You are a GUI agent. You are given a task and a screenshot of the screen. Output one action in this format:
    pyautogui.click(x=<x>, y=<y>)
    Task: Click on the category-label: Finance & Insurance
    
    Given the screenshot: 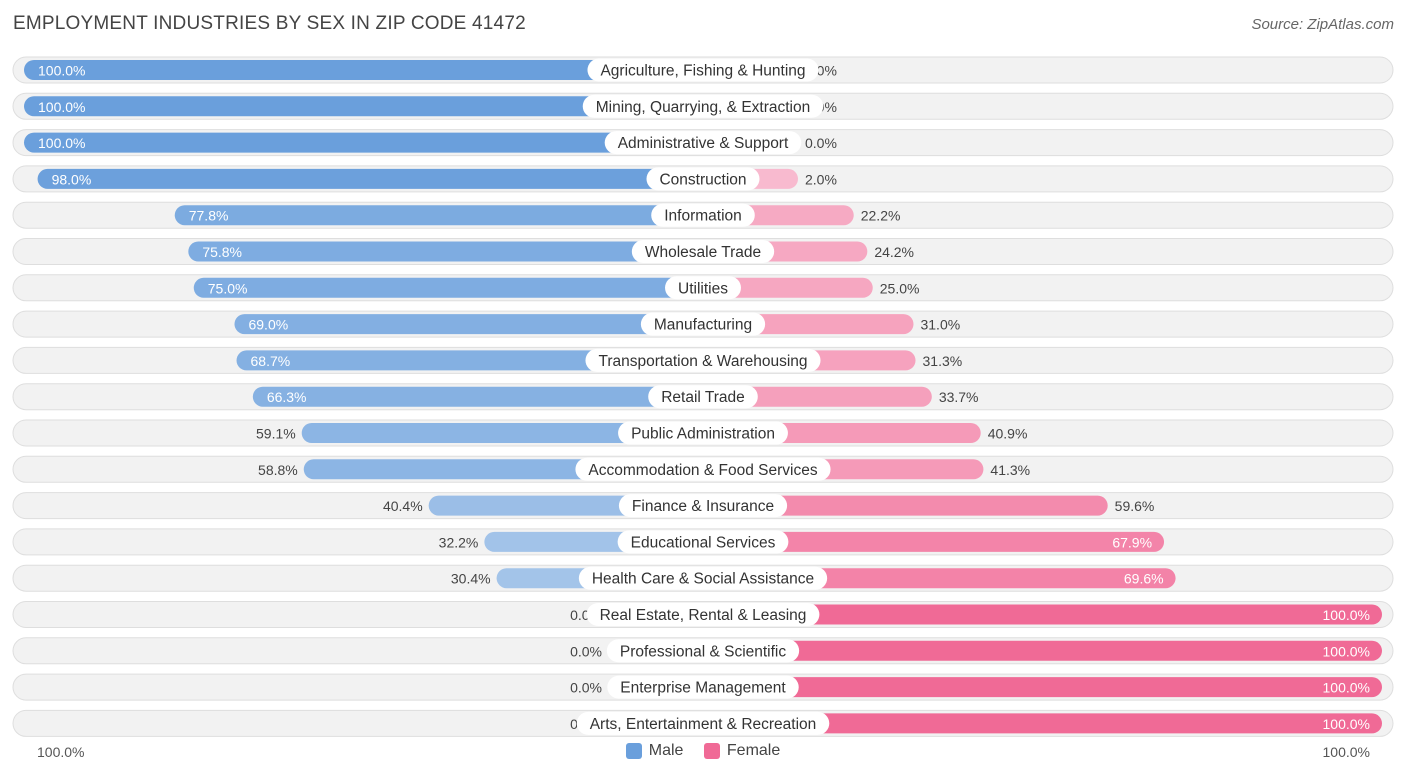 What is the action you would take?
    pyautogui.click(x=703, y=506)
    